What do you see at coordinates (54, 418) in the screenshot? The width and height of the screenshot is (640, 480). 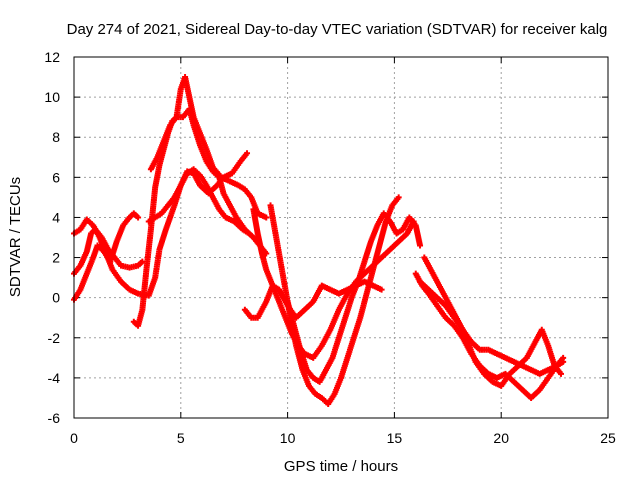 I see `y-tick-label: -6` at bounding box center [54, 418].